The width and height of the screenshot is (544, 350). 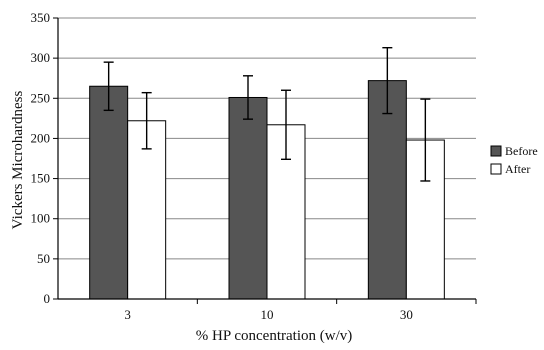 I want to click on y-tick-label: 350, so click(x=41, y=17).